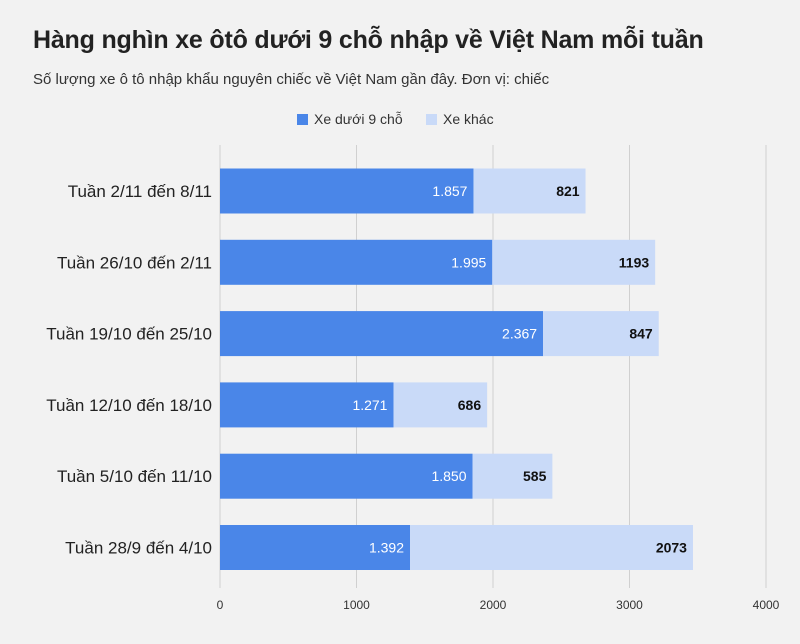  What do you see at coordinates (448, 476) in the screenshot?
I see `data-label-series-1: 1.850` at bounding box center [448, 476].